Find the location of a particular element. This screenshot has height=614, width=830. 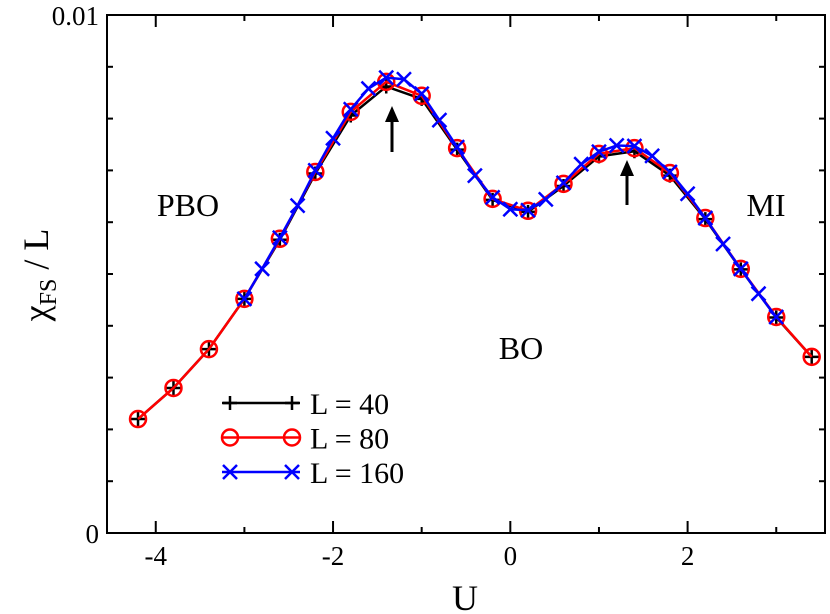

y-tick-label: 0.01 is located at coordinates (75, 16).